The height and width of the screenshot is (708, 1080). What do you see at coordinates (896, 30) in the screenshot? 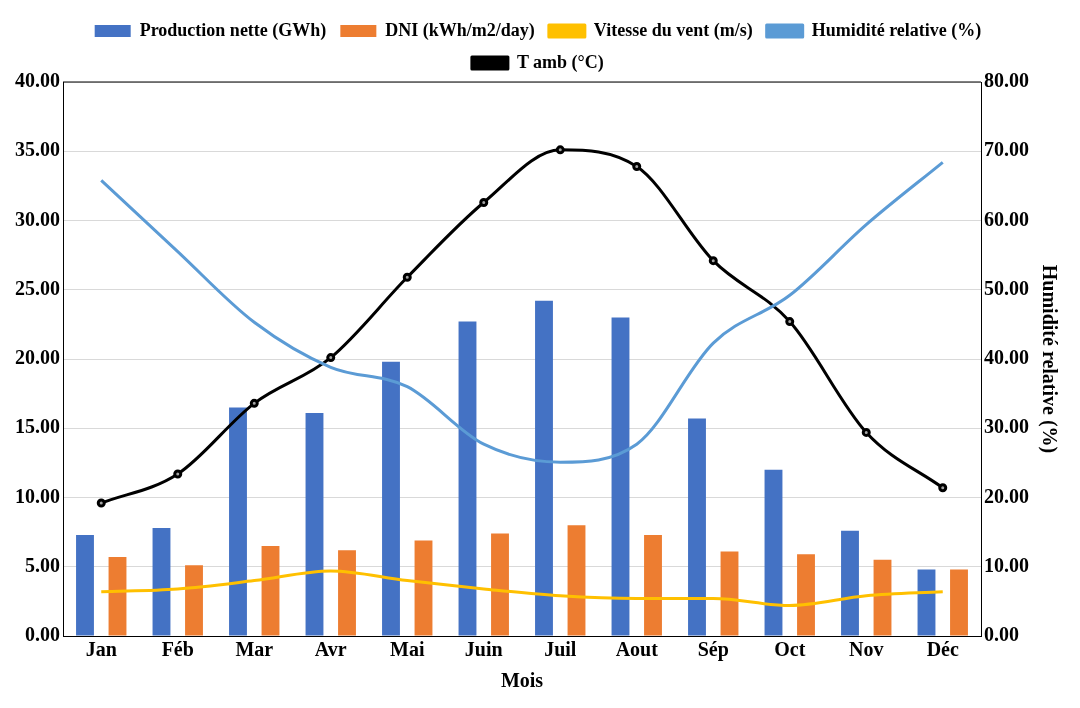
I see `legend-label: Humidité relative (%)` at bounding box center [896, 30].